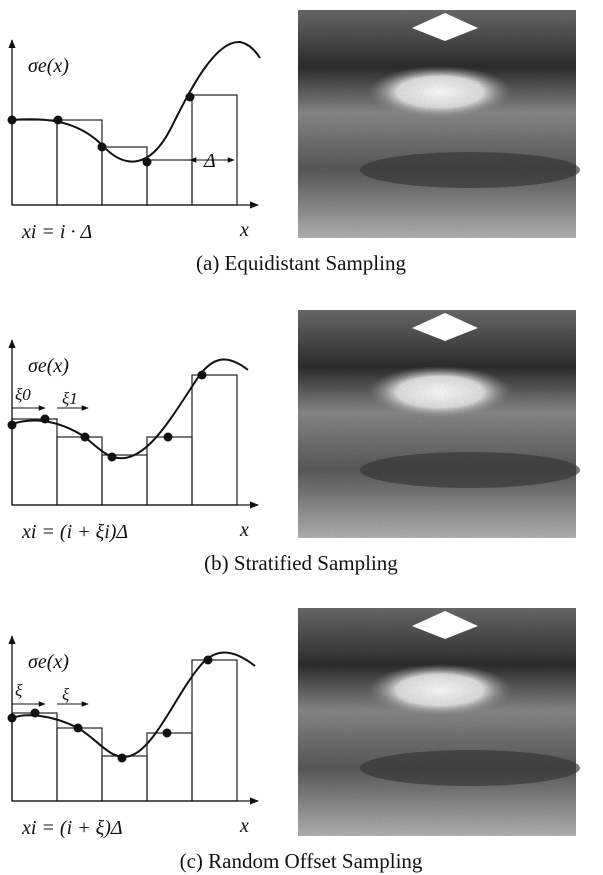 This screenshot has height=875, width=603. Describe the element at coordinates (74, 532) in the screenshot. I see `formula: xi = (i + ξi)Δ` at that location.